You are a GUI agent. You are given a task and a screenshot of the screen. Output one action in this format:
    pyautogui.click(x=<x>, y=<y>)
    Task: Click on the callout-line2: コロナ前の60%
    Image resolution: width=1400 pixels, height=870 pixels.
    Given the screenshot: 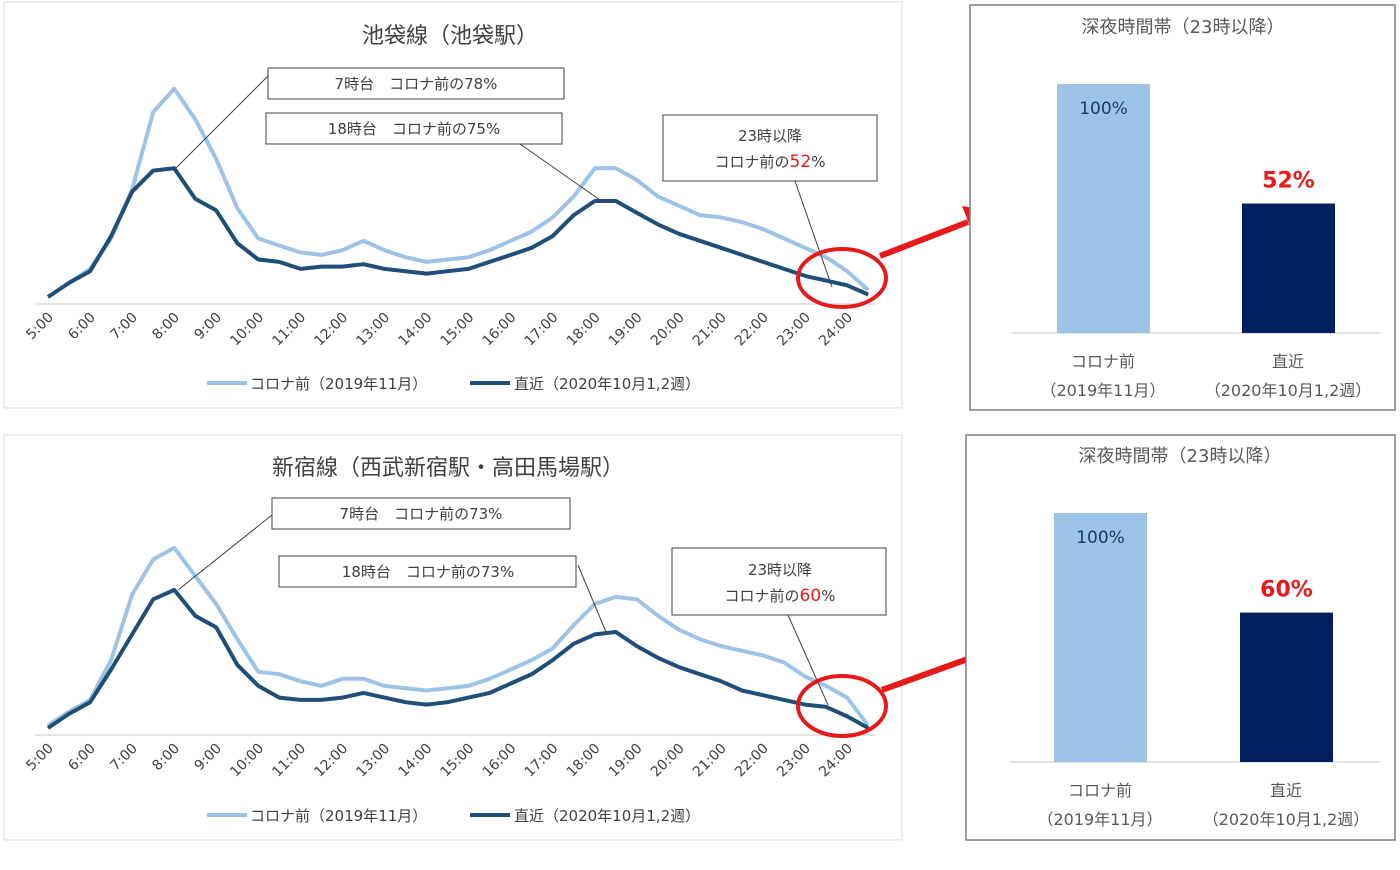 What is the action you would take?
    pyautogui.click(x=780, y=596)
    